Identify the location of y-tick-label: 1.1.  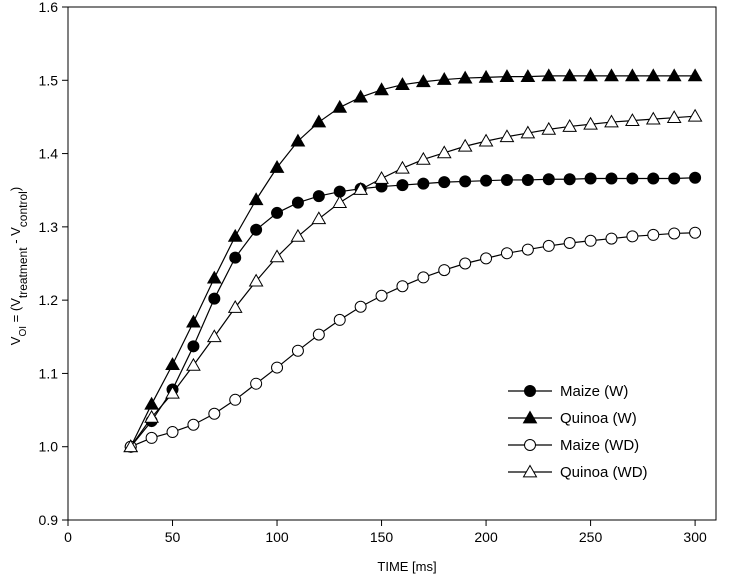
(49, 373).